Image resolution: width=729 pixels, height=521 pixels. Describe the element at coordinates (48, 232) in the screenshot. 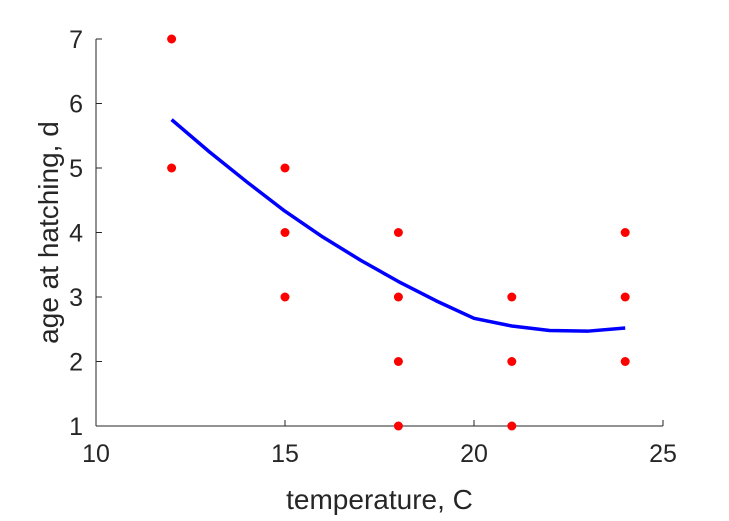

I see `y-axis-label: age at hatching, d` at that location.